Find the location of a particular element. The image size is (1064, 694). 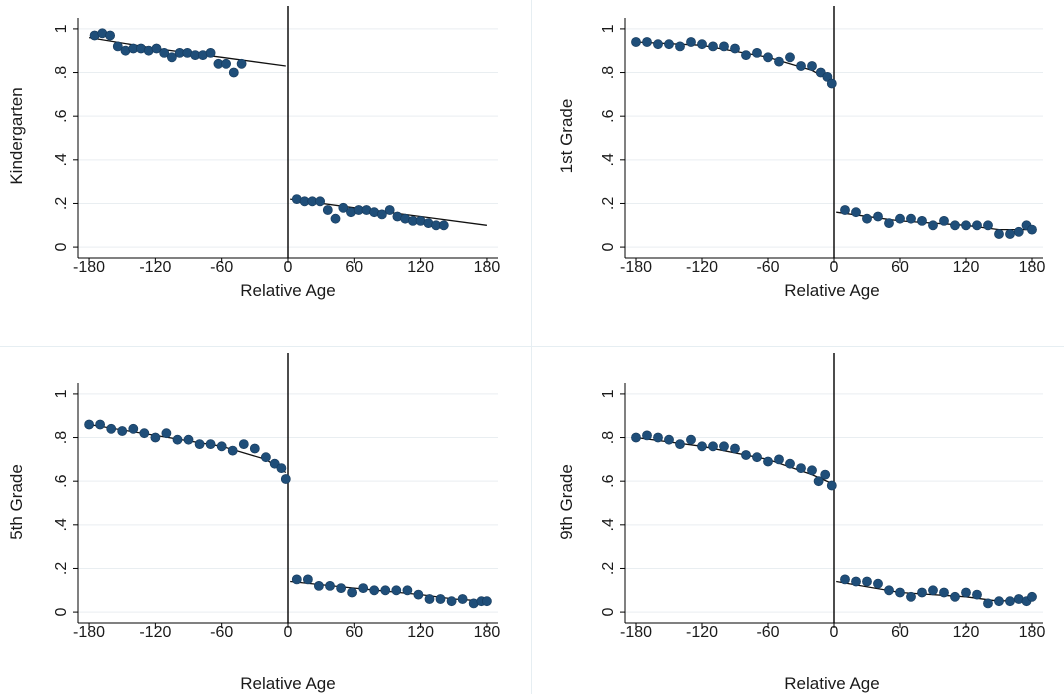

panel-divider-horizontal is located at coordinates (532, 346).